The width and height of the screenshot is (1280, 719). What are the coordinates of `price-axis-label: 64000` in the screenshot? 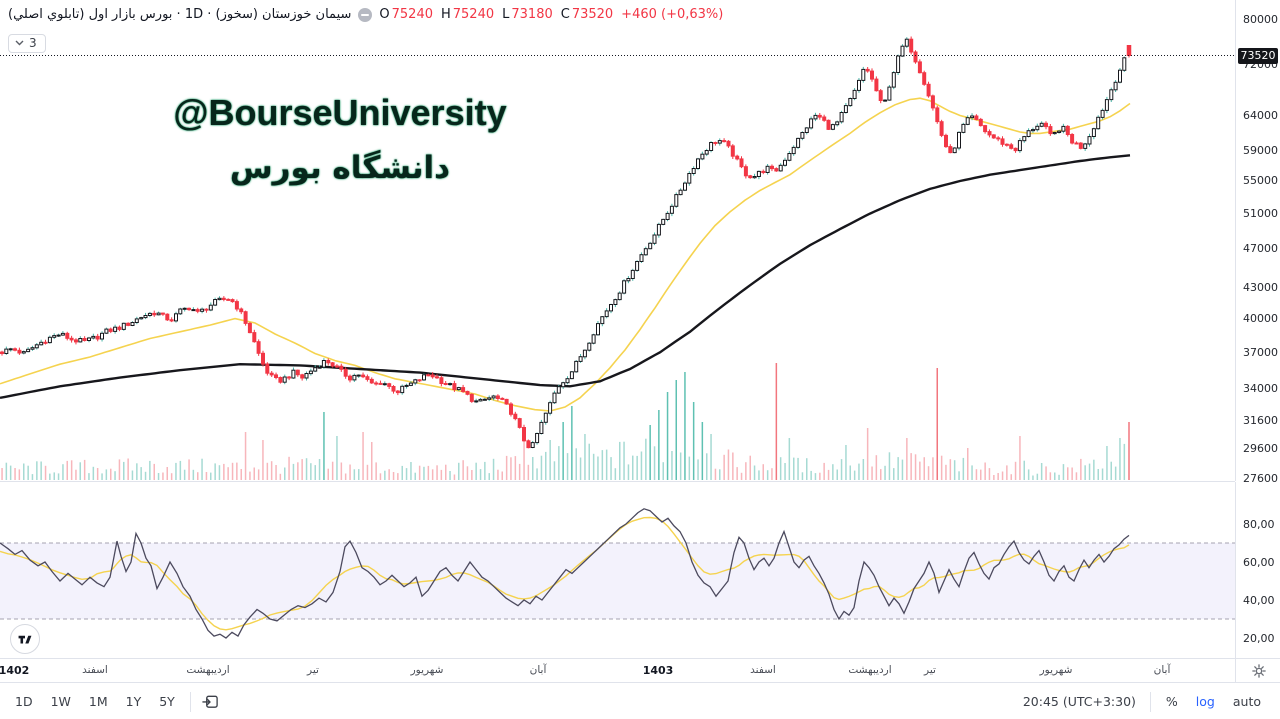 It's located at (1260, 115).